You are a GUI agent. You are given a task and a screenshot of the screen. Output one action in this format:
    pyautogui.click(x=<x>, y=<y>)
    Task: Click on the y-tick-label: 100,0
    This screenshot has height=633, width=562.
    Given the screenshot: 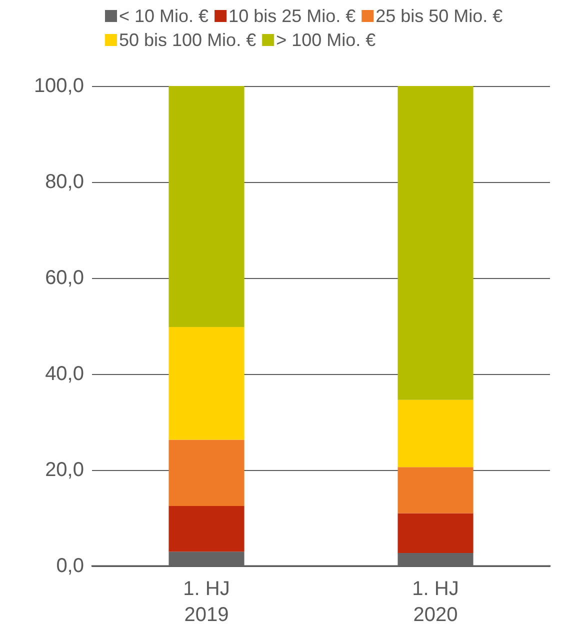 What is the action you would take?
    pyautogui.click(x=59, y=86)
    